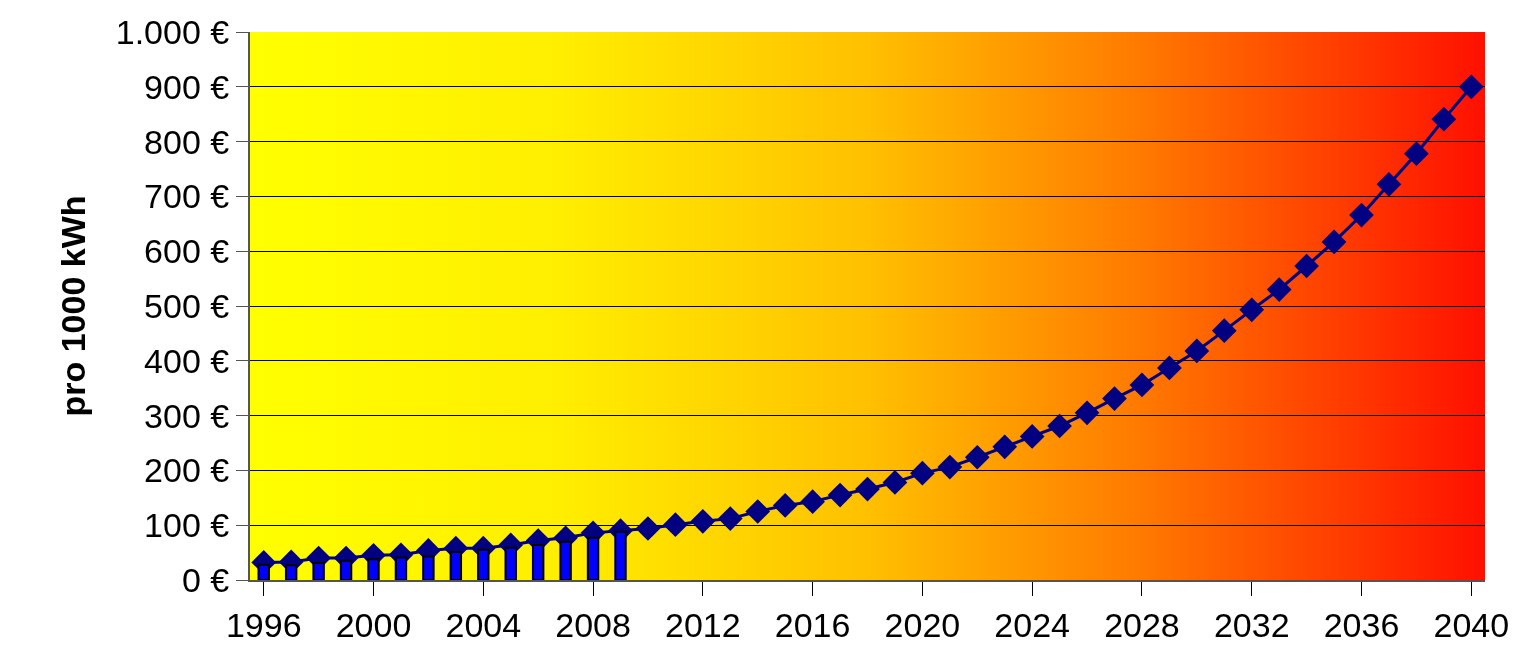 The image size is (1533, 663). What do you see at coordinates (187, 305) in the screenshot?
I see `y-tick-label: 500 €` at bounding box center [187, 305].